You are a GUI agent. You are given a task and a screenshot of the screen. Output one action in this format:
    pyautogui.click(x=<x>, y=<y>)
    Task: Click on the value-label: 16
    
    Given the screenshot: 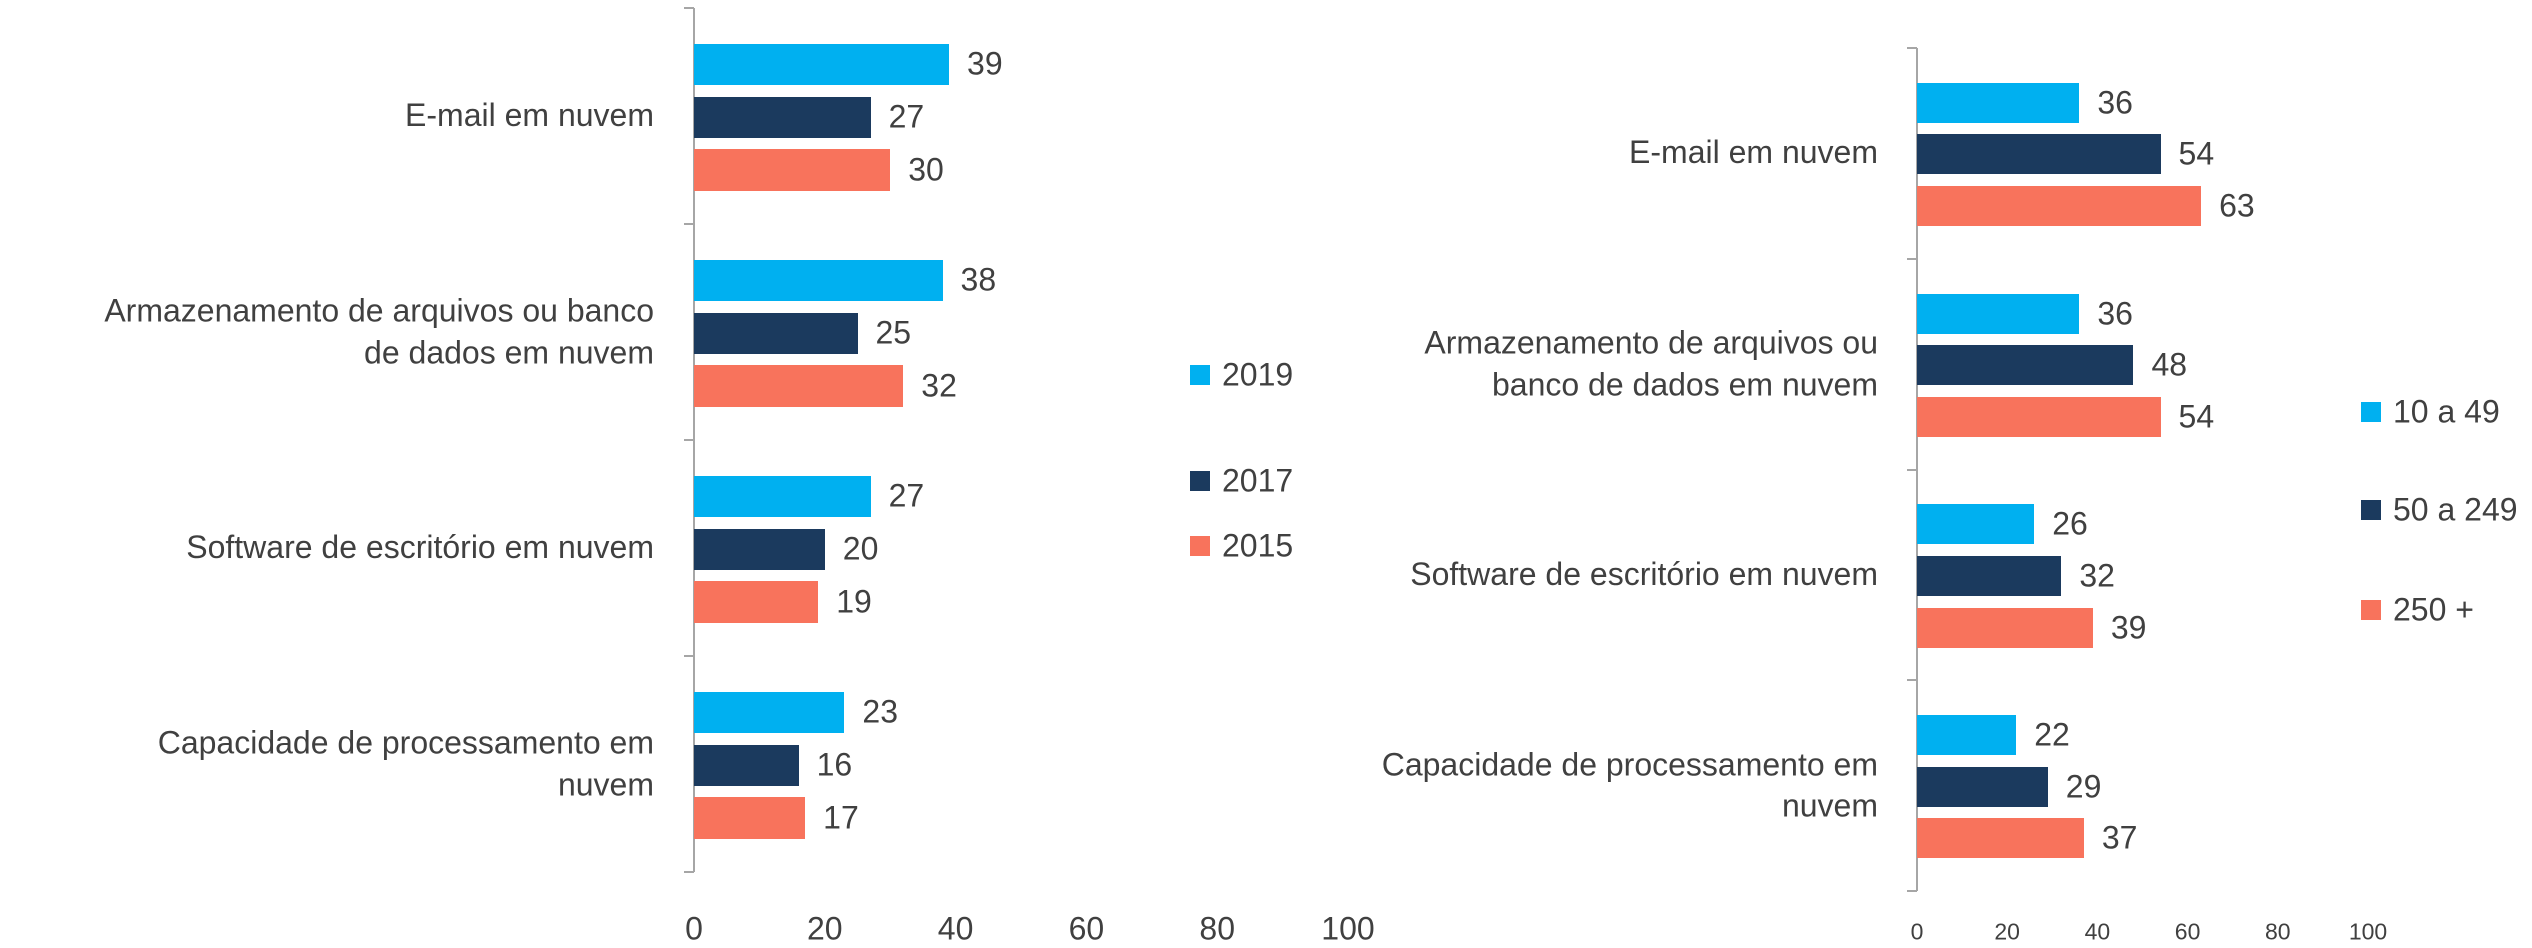 What is the action you would take?
    pyautogui.click(x=834, y=764)
    